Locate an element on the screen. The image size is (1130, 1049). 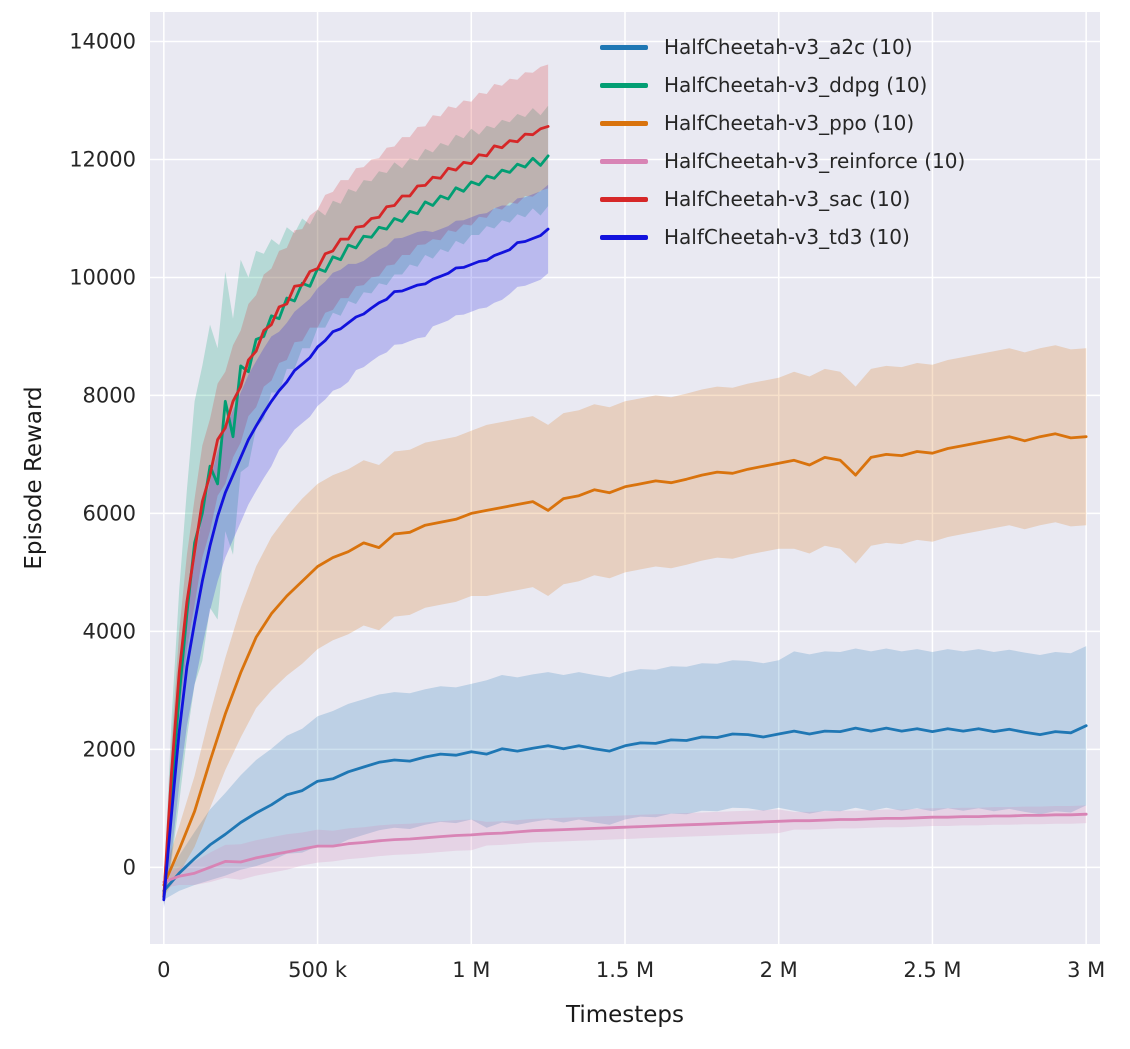
legend-item: HalfCheetah-v3_sac (10) is located at coordinates (782, 199).